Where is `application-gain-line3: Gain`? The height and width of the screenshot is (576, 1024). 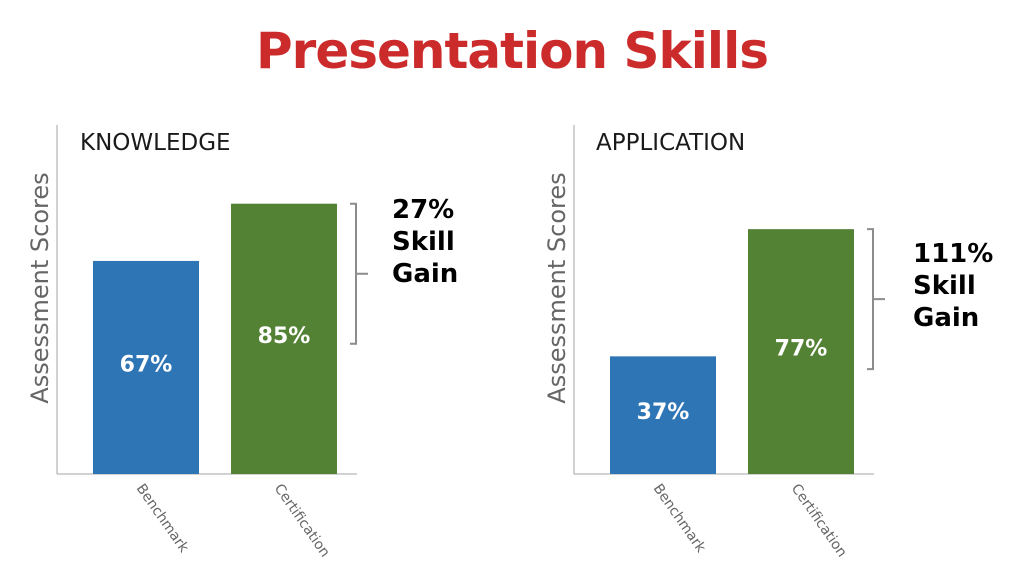 application-gain-line3: Gain is located at coordinates (946, 318).